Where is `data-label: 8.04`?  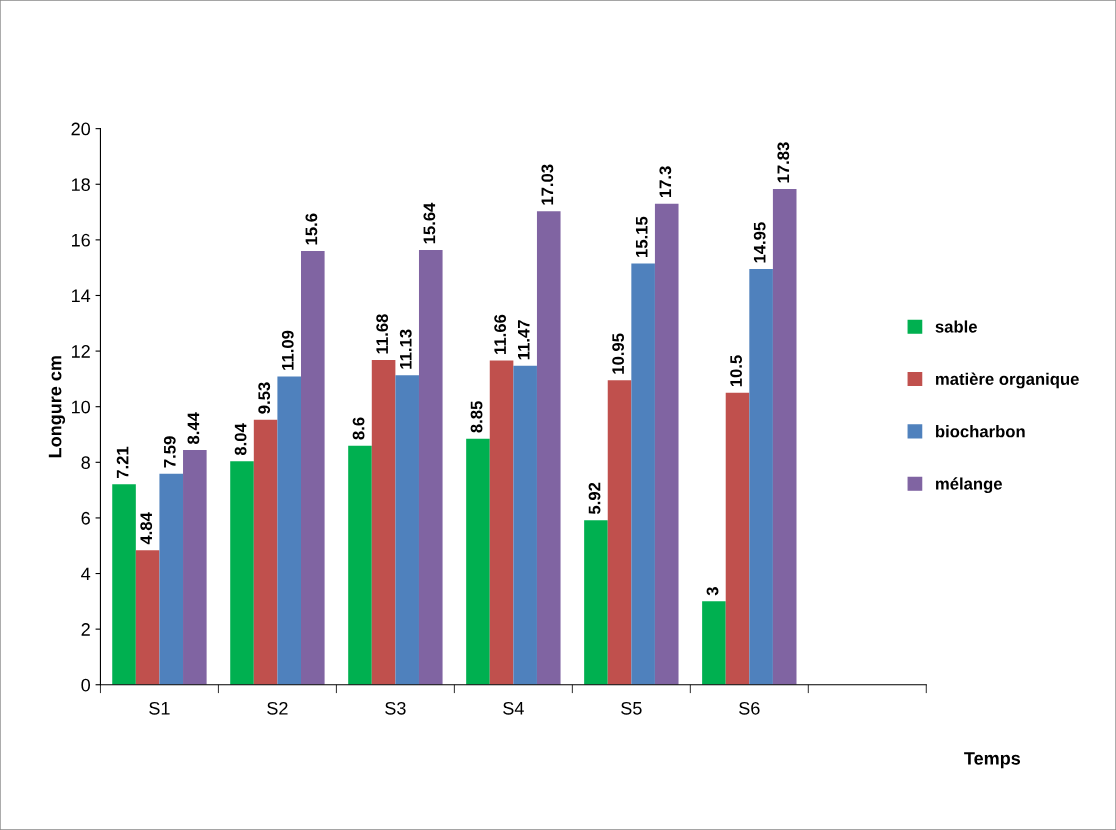
data-label: 8.04 is located at coordinates (240, 439).